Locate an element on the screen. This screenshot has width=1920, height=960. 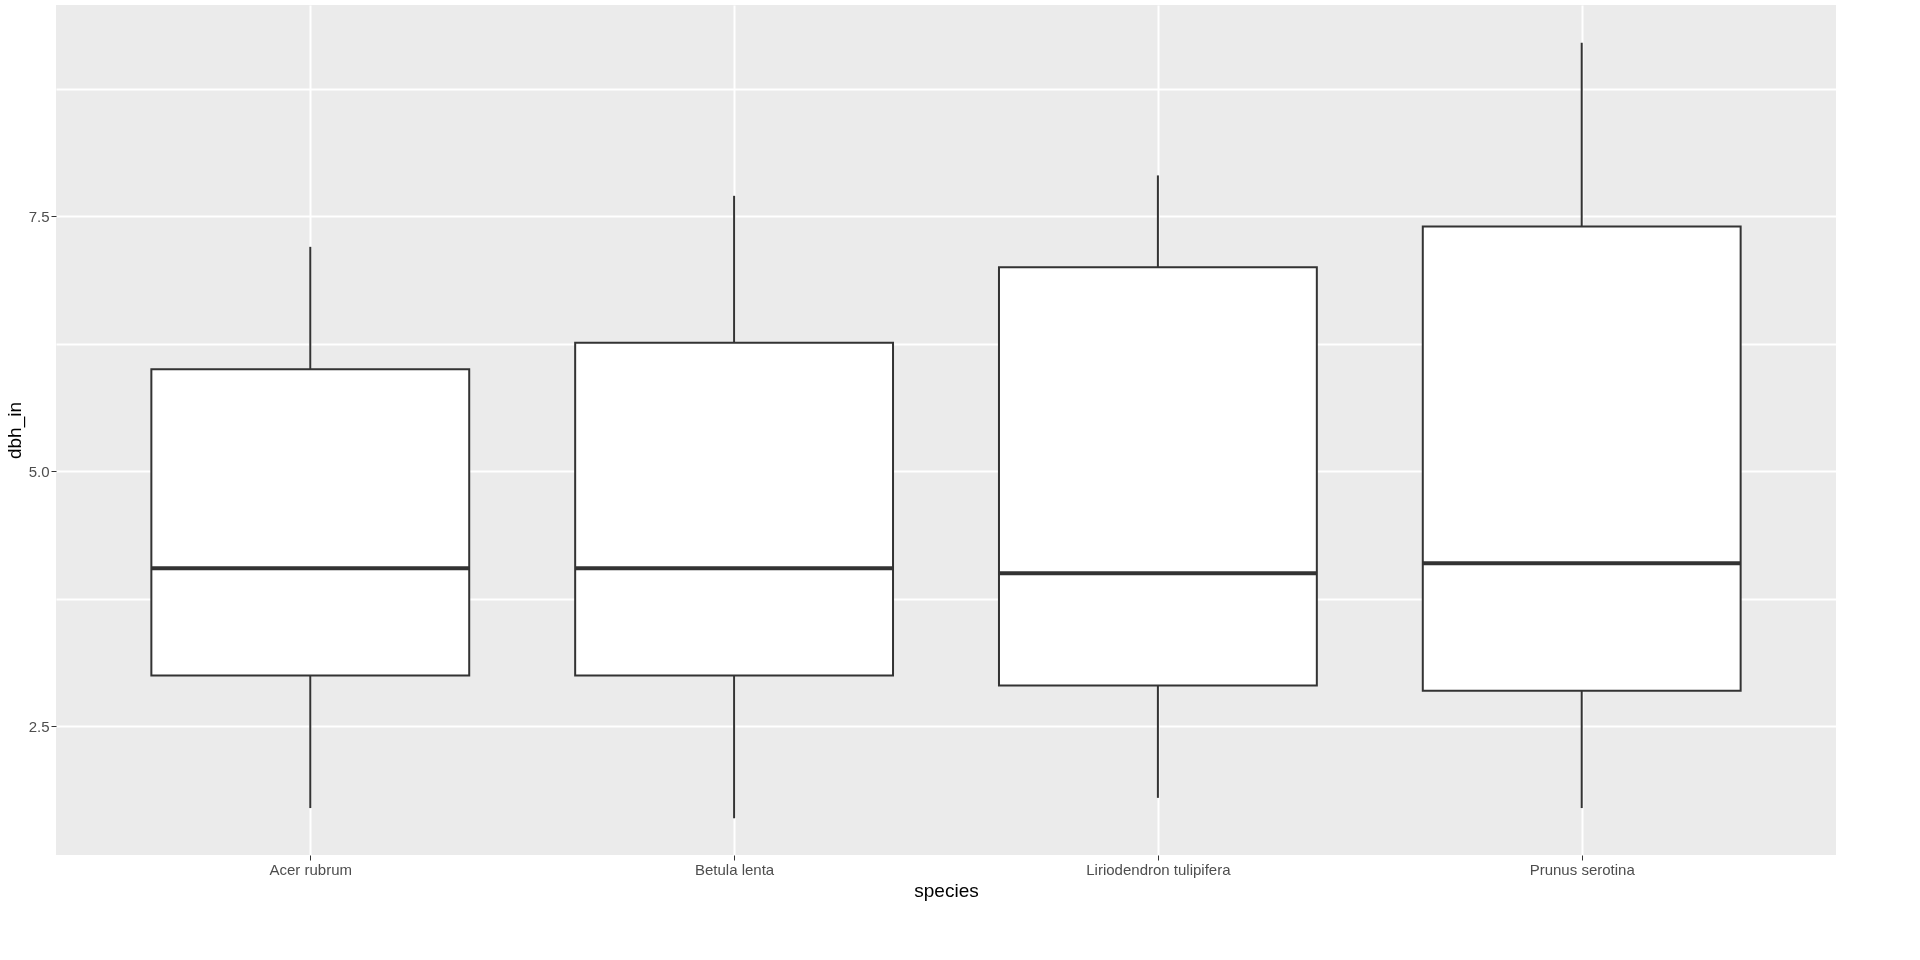
x-tick-label: Betula lenta is located at coordinates (734, 869).